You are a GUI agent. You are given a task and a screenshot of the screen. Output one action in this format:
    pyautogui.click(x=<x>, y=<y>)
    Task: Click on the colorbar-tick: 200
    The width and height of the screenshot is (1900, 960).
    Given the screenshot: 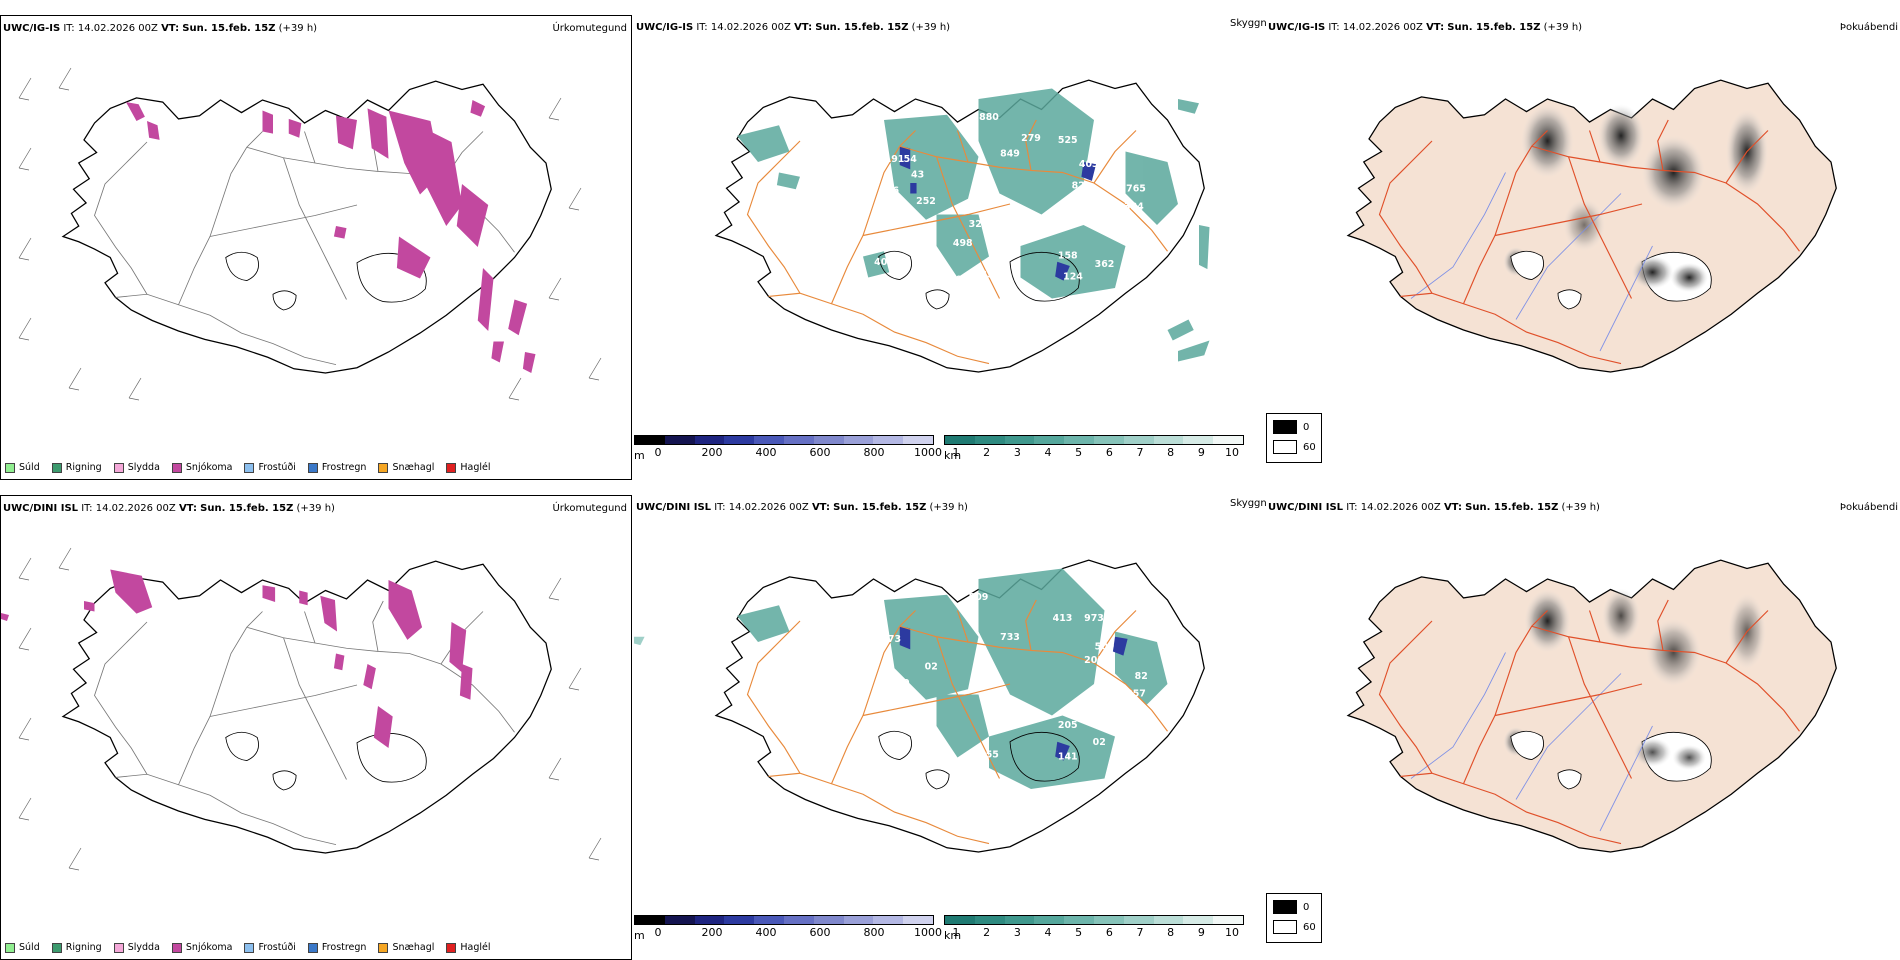 What is the action you would take?
    pyautogui.click(x=712, y=932)
    